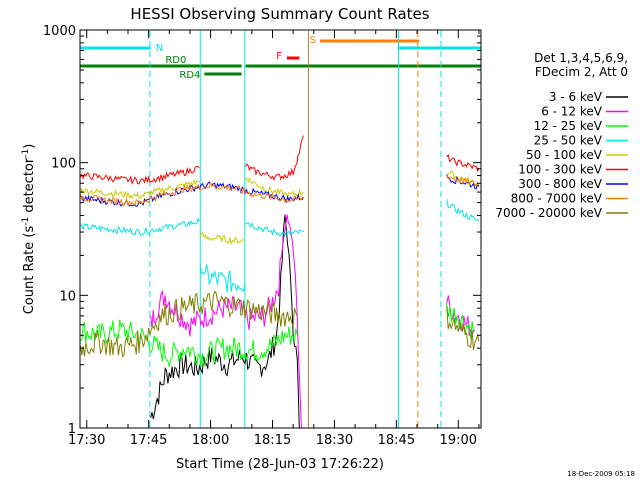  Describe the element at coordinates (86, 440) in the screenshot. I see `x-tick-label: 17:30` at that location.